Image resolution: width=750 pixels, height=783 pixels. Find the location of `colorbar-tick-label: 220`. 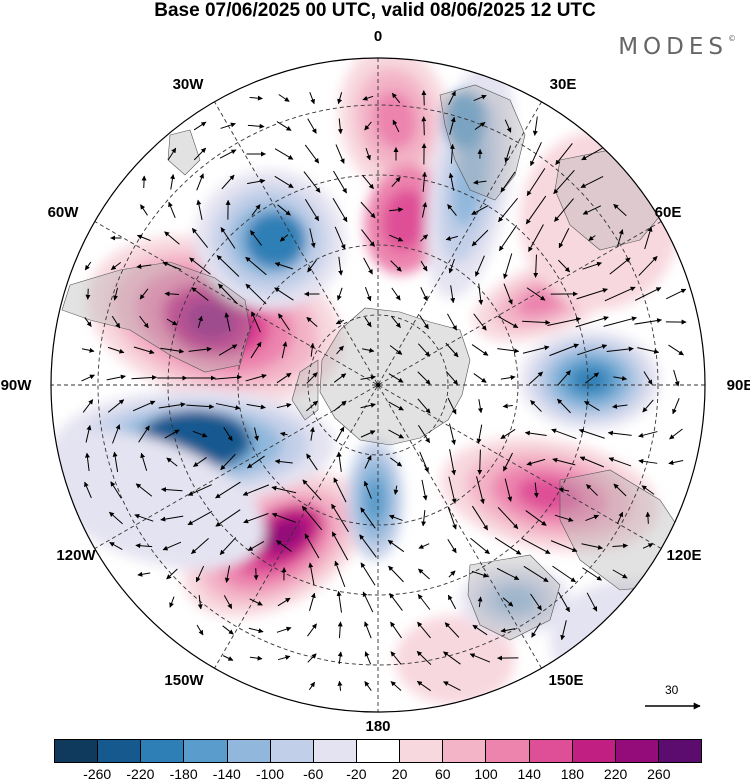

colorbar-tick-label: 220 is located at coordinates (615, 774).